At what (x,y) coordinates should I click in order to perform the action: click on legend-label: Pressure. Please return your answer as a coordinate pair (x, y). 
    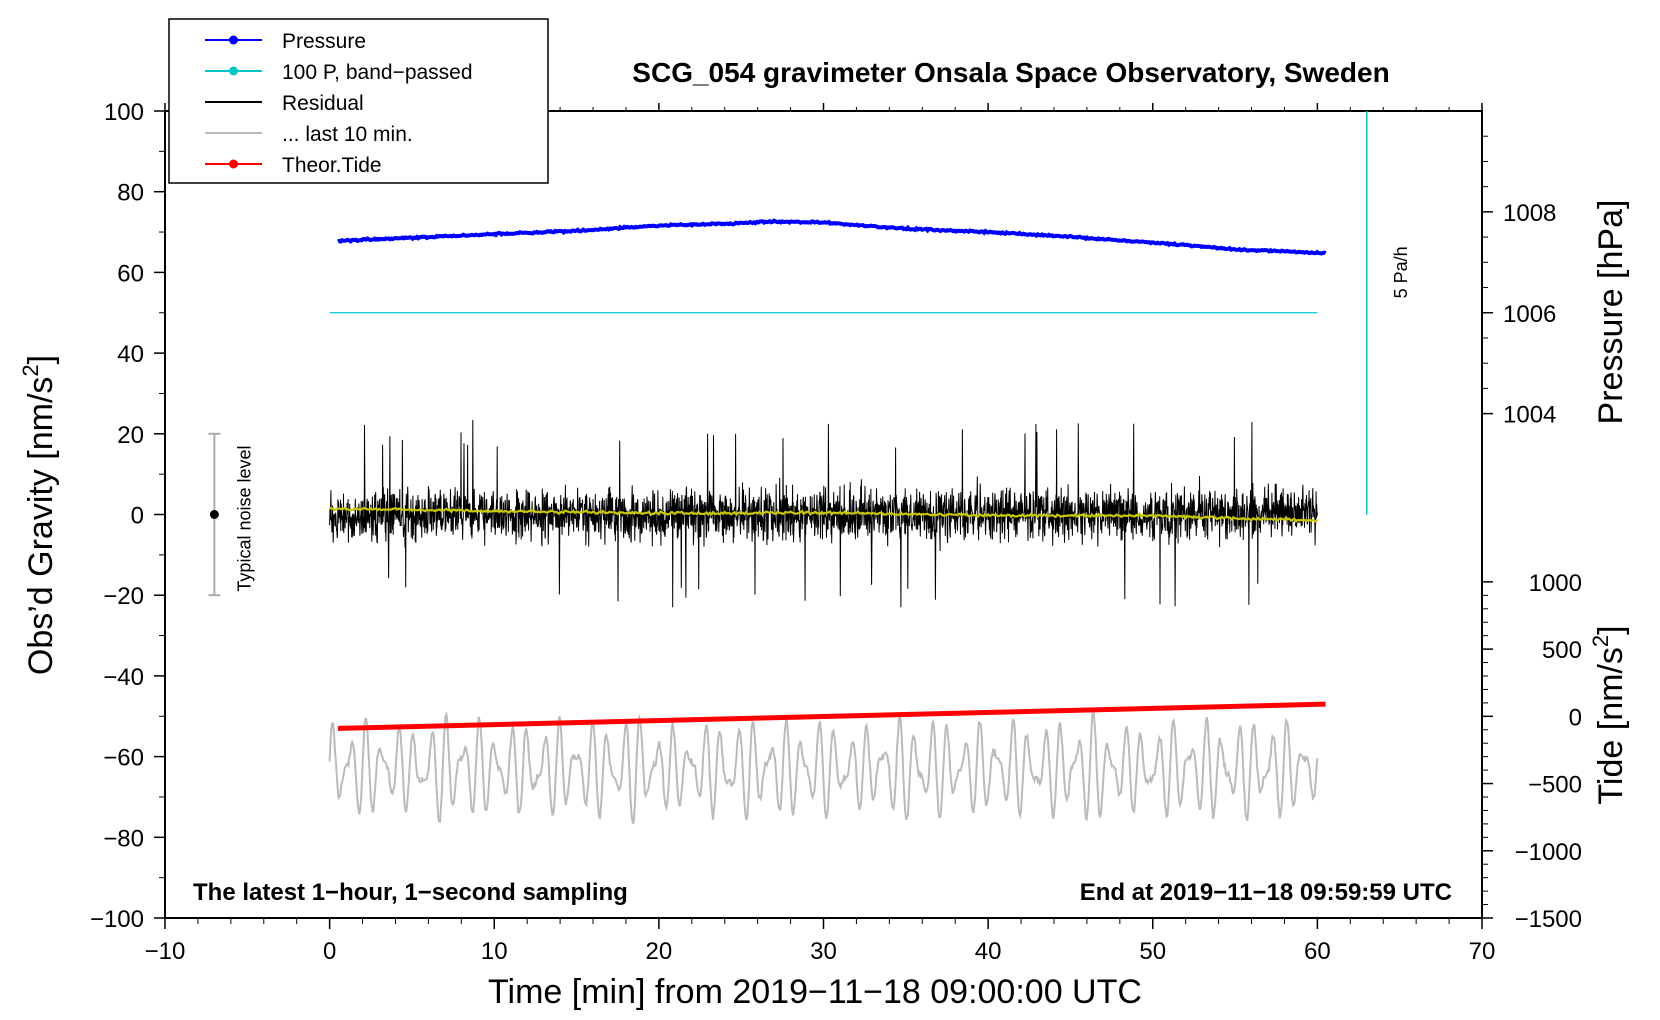
    Looking at the image, I should click on (324, 41).